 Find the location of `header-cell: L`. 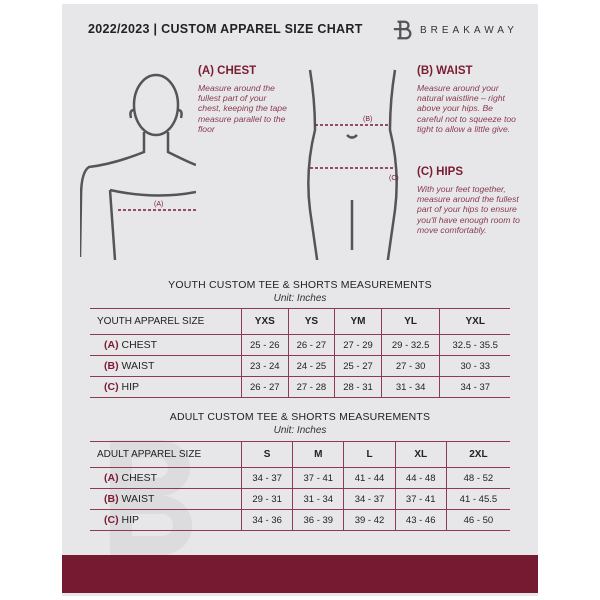

header-cell: L is located at coordinates (369, 454).